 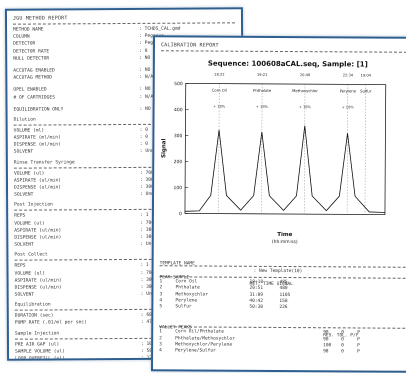 What do you see at coordinates (262, 90) in the screenshot?
I see `peak-label: Phthalate` at bounding box center [262, 90].